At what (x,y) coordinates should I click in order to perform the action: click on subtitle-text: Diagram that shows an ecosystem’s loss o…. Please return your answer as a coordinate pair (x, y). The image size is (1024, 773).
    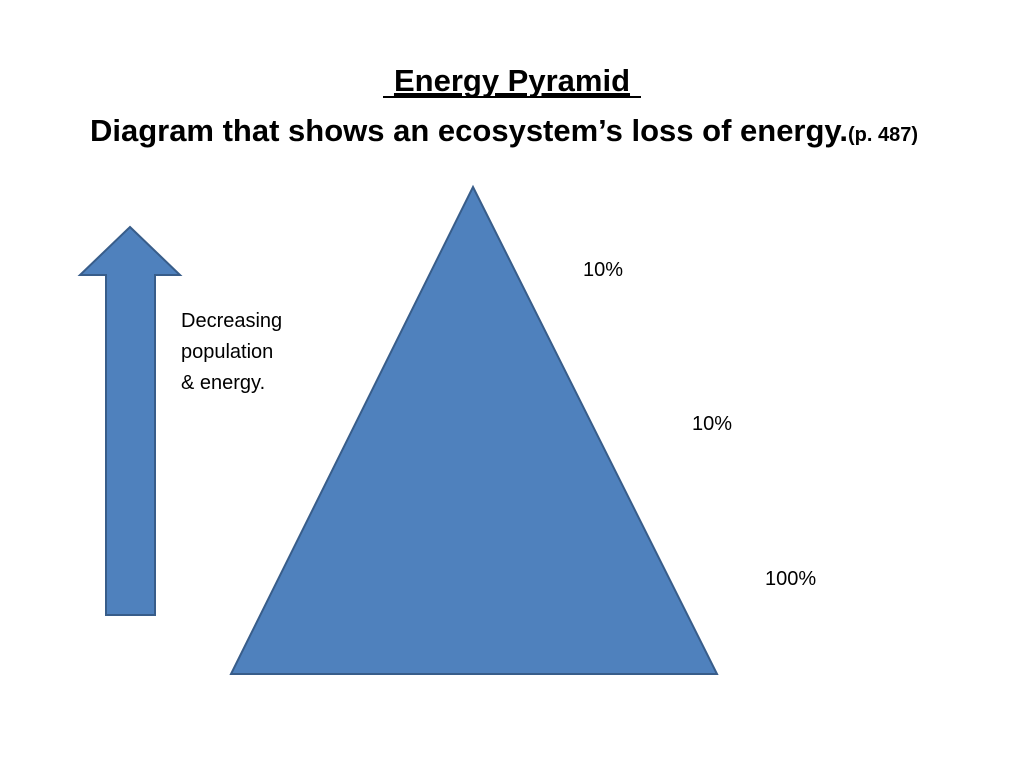
    Looking at the image, I should click on (469, 130).